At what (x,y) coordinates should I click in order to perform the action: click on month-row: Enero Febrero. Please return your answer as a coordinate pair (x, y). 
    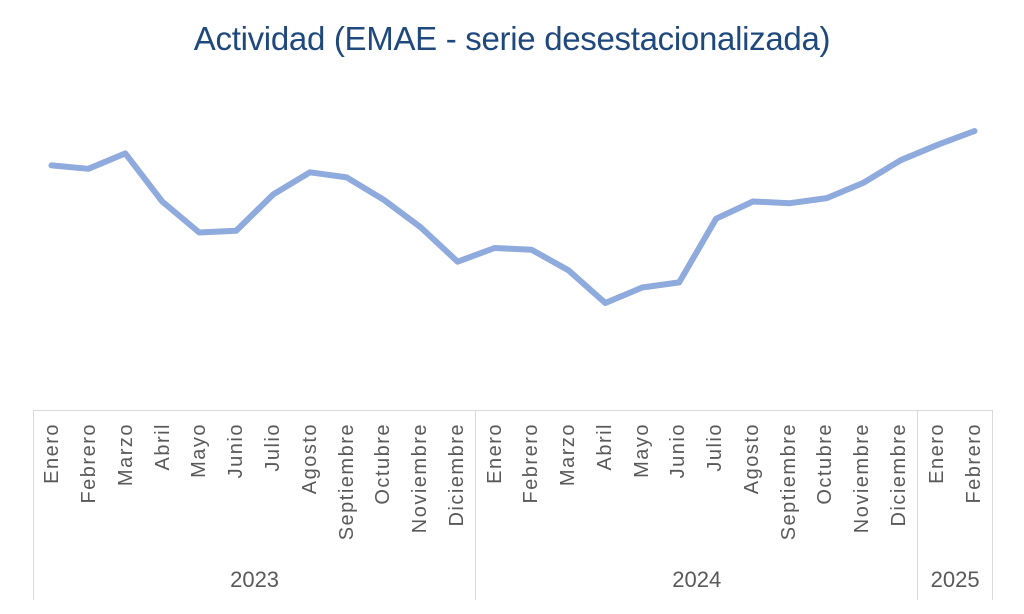
    Looking at the image, I should click on (955, 485).